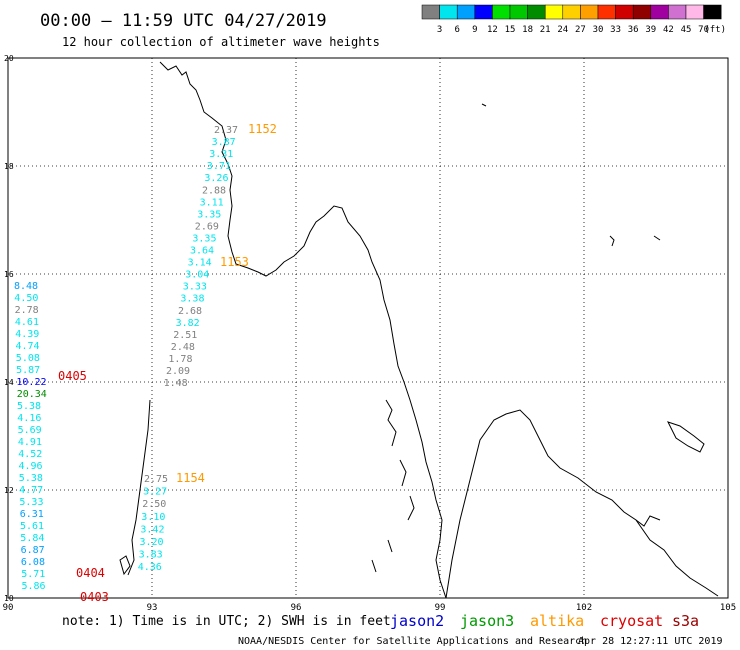  I want to click on pass-time-label: 1154, so click(190, 478).